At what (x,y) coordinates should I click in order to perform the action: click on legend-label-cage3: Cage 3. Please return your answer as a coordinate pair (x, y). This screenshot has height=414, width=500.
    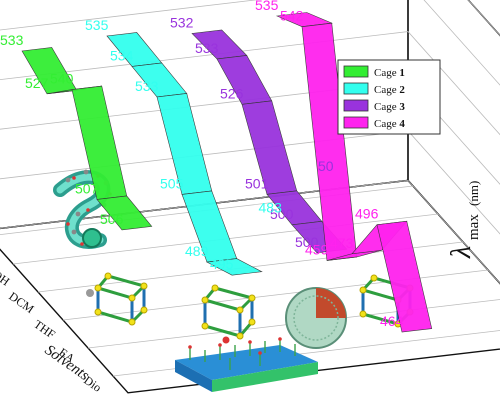
    Looking at the image, I should click on (389, 107).